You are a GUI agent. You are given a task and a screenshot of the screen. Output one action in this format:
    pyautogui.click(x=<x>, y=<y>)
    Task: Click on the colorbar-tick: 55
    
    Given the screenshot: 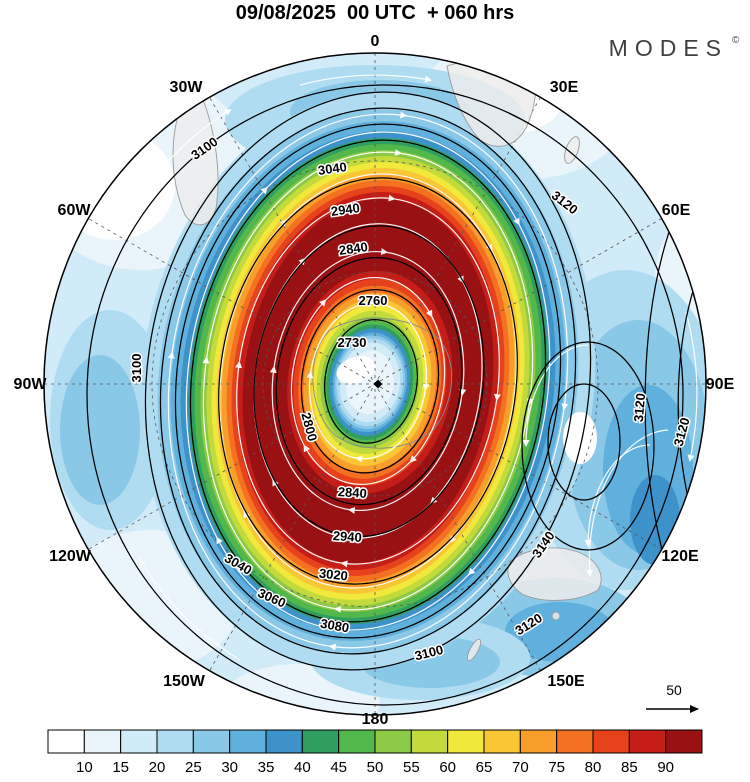 What is the action you would take?
    pyautogui.click(x=411, y=767)
    